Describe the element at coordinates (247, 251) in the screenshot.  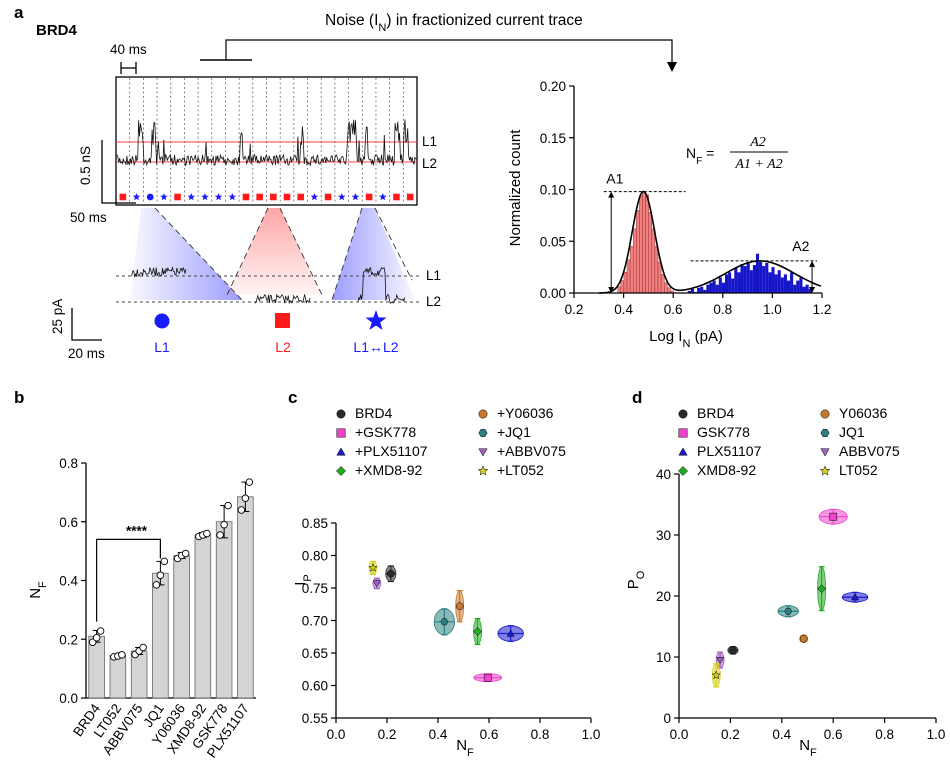
I see `zoom-fan-l2-edge-a` at that location.